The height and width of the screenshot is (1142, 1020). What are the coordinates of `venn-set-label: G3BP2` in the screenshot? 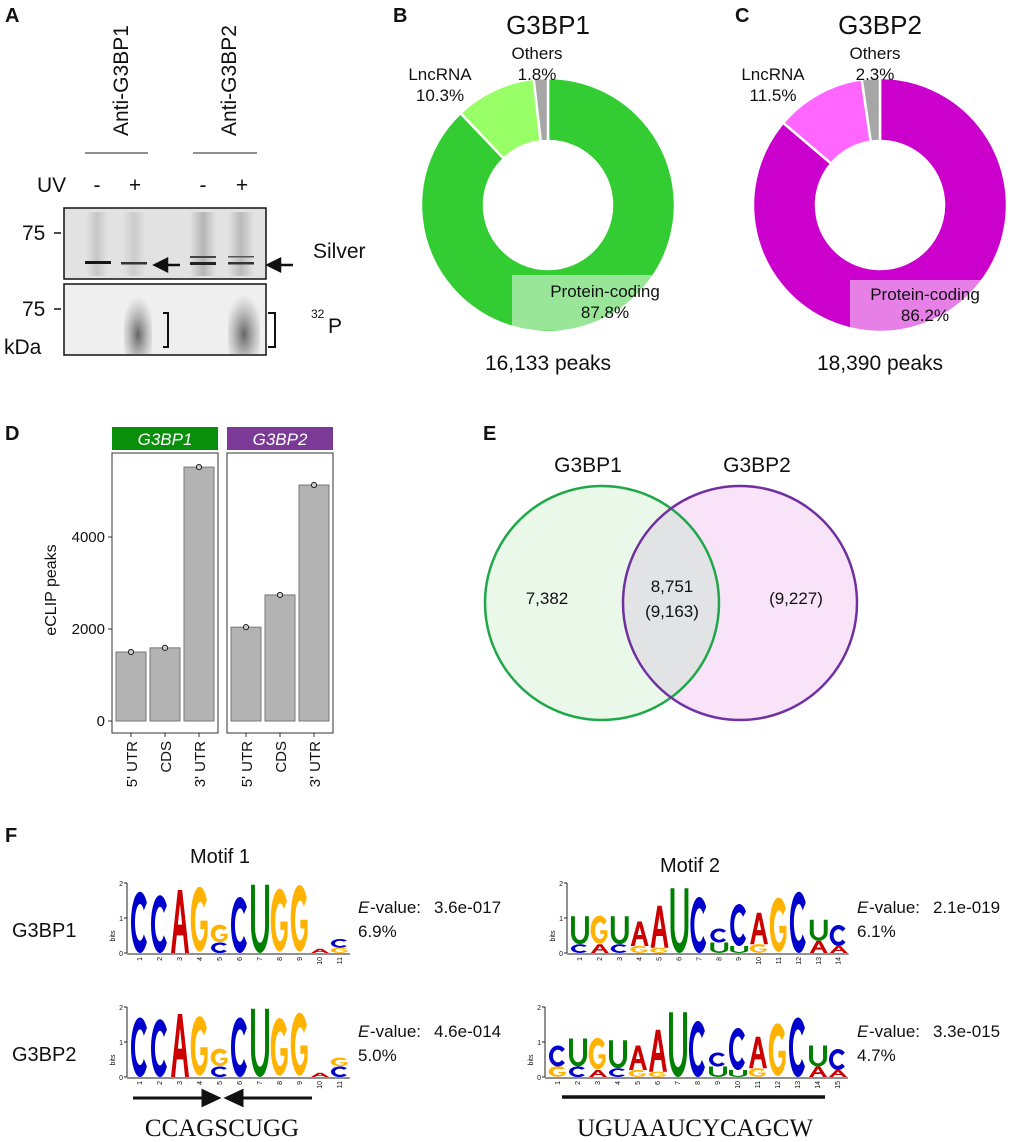 It's located at (757, 465).